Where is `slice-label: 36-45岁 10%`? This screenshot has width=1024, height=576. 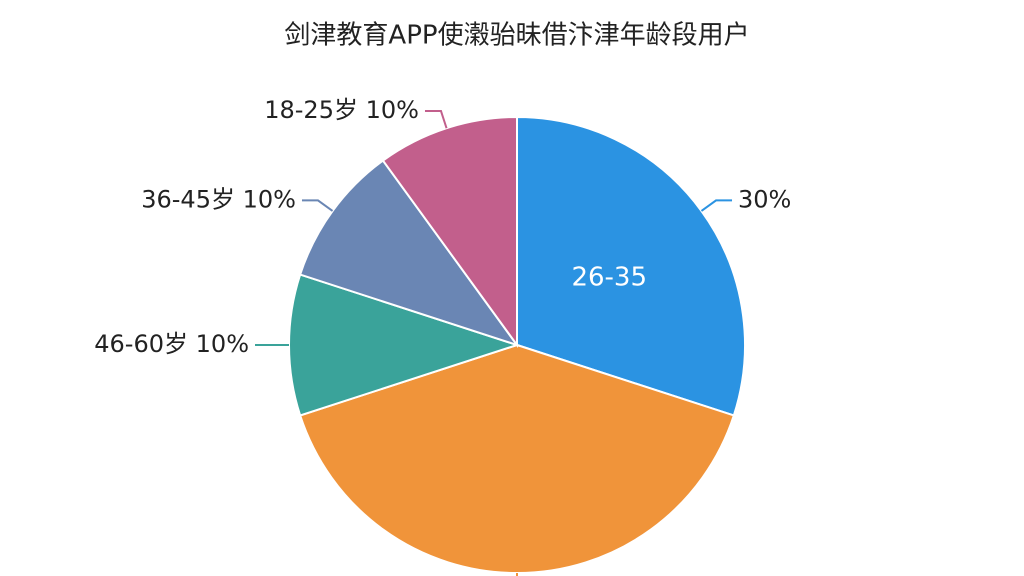
slice-label: 36-45岁 10% is located at coordinates (218, 199).